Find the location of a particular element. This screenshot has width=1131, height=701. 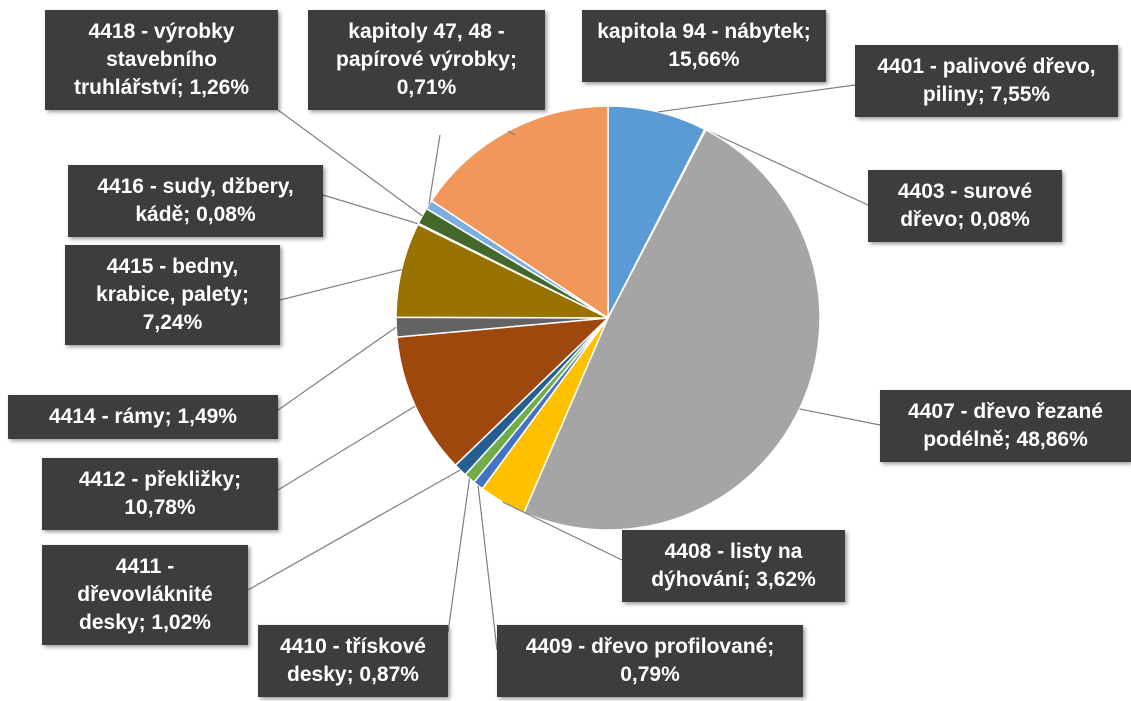

category-label: 4410 - třískové desky; is located at coordinates (353, 660).